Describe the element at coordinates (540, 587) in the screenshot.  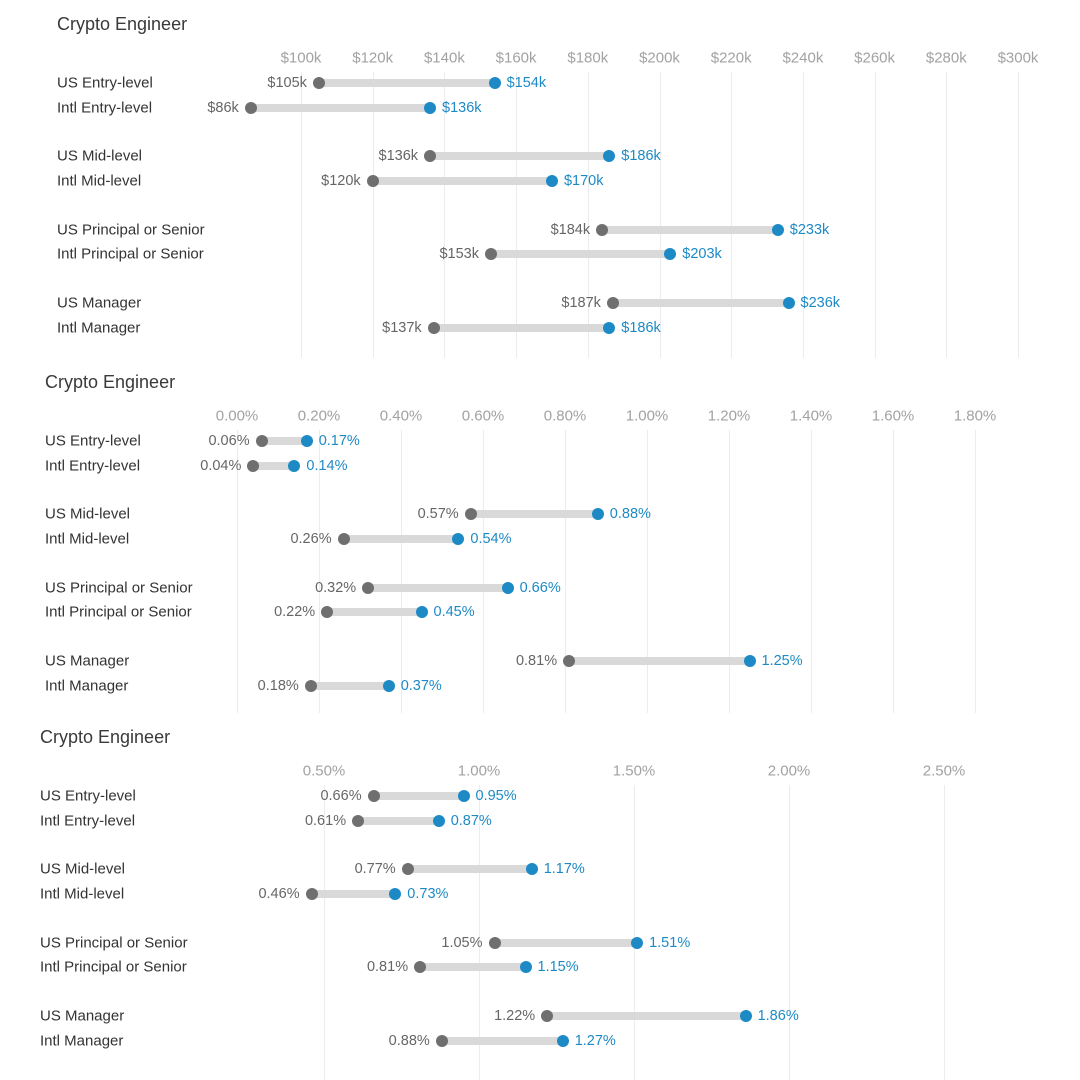
I see `end-value-label: 0.66%` at that location.